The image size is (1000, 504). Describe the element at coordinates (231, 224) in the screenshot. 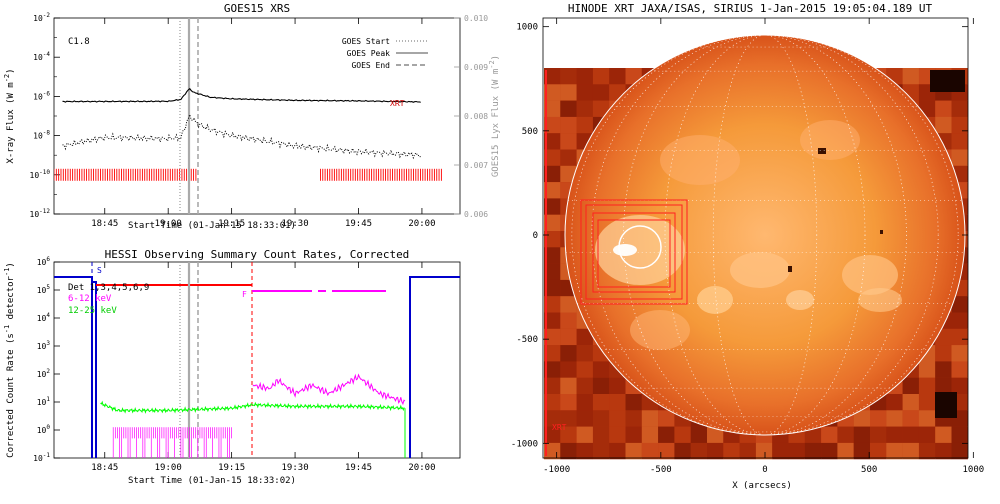

I see `goes-x-tick-label: 19:15` at that location.